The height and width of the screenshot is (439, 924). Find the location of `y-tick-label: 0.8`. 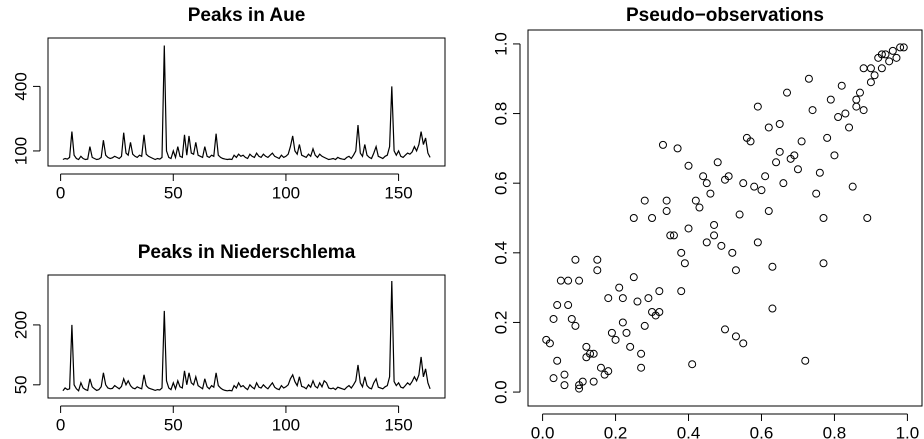

y-tick-label: 0.8 is located at coordinates (500, 114).